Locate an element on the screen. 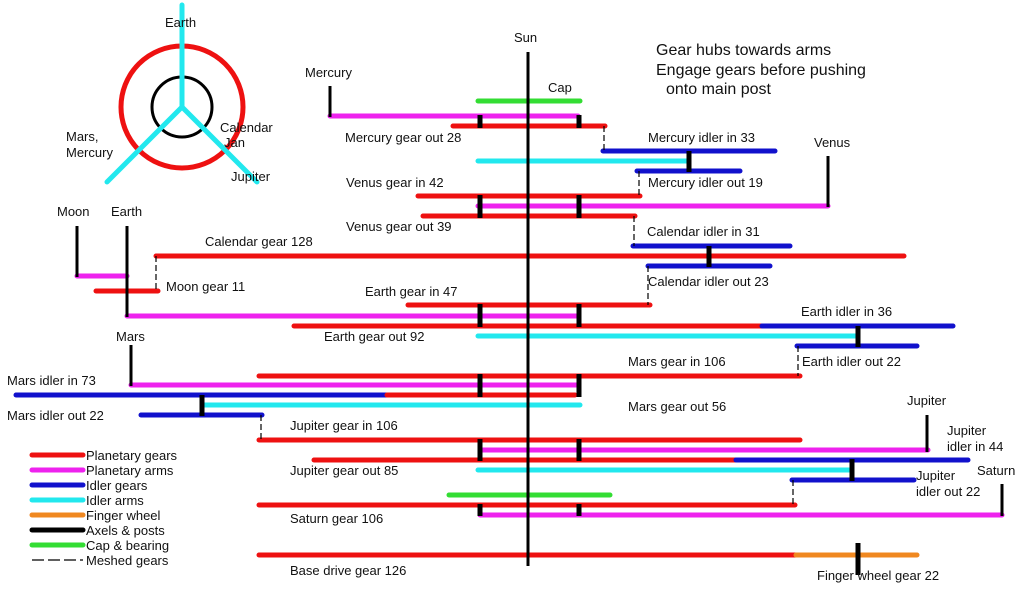 The image size is (1024, 590). mercury-label: Mercury is located at coordinates (328, 72).